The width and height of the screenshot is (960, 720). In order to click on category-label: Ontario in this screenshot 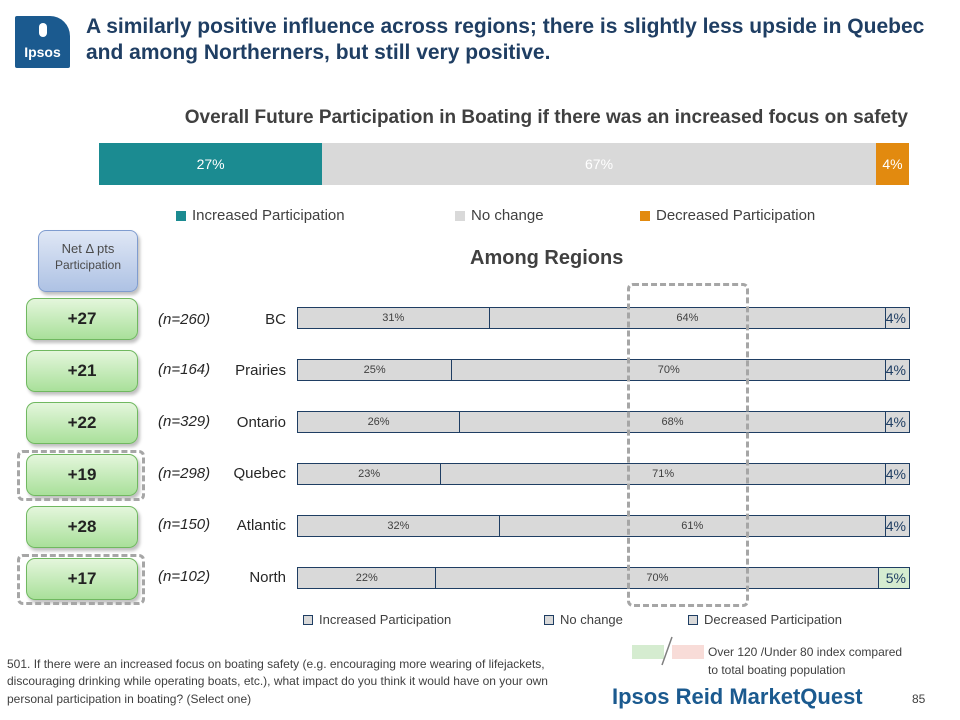, I will do `click(261, 422)`.